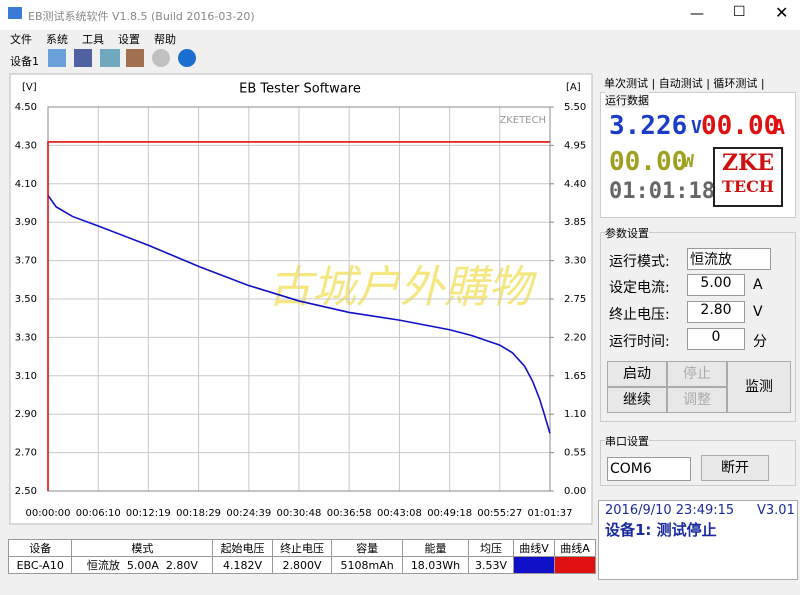 This screenshot has width=800, height=595. I want to click on logo-top: ZKE, so click(748, 163).